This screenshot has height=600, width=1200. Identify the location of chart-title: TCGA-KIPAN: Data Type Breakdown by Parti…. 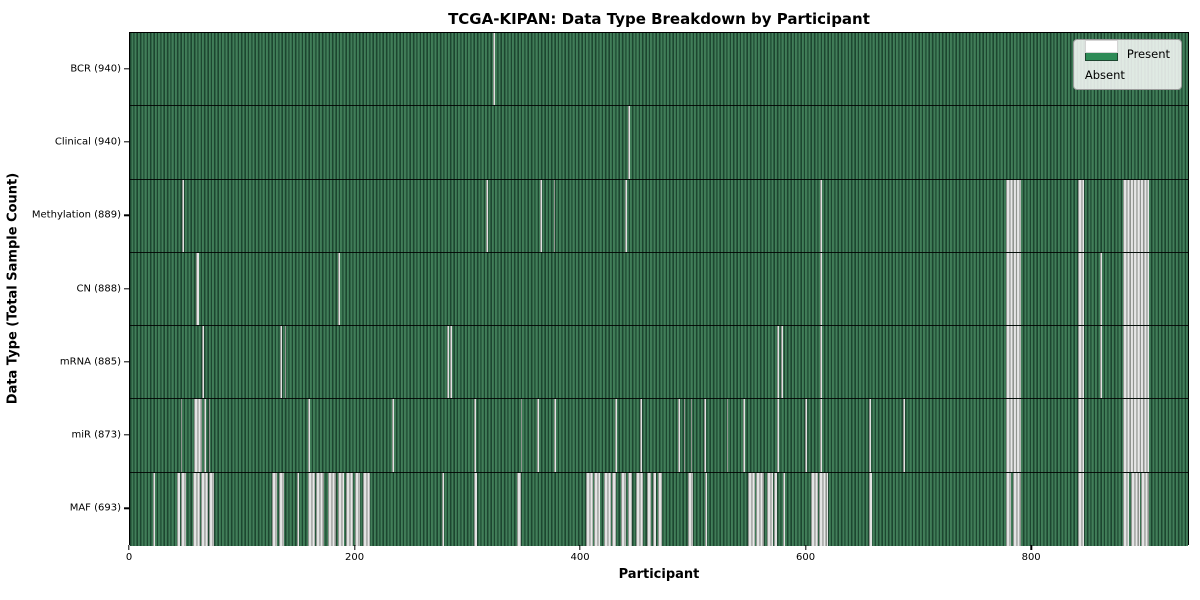
(659, 19).